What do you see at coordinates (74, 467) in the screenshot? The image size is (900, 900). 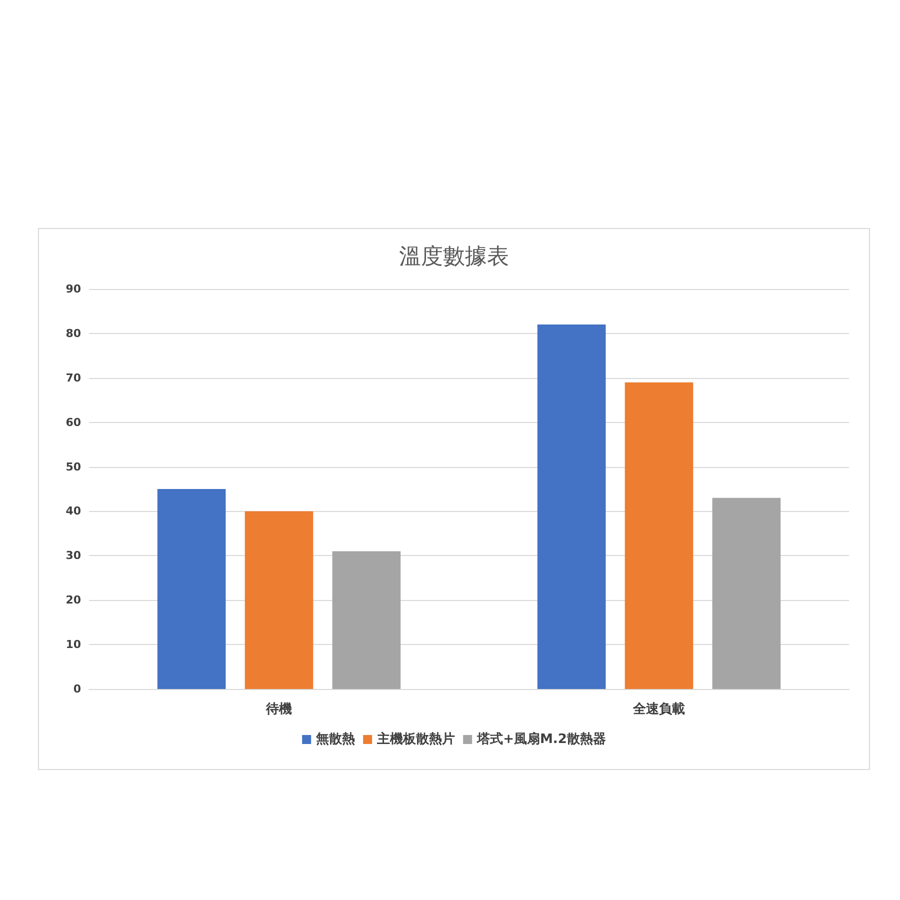 I see `y-tick-label: 50` at bounding box center [74, 467].